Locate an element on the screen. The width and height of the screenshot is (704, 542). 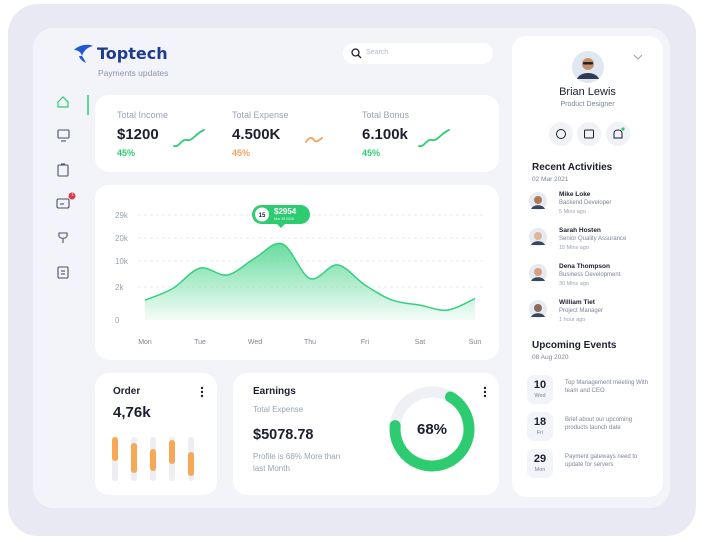
order-bars is located at coordinates (153, 459).